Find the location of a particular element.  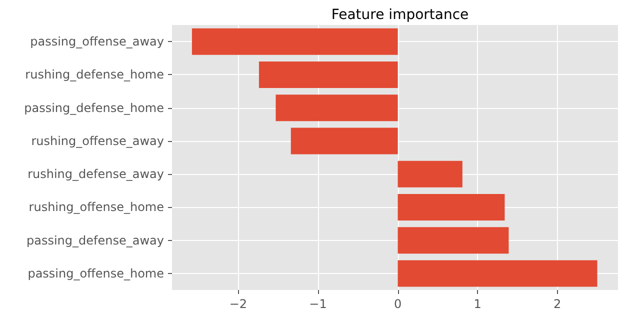

x-tick-label: −1 is located at coordinates (318, 304).